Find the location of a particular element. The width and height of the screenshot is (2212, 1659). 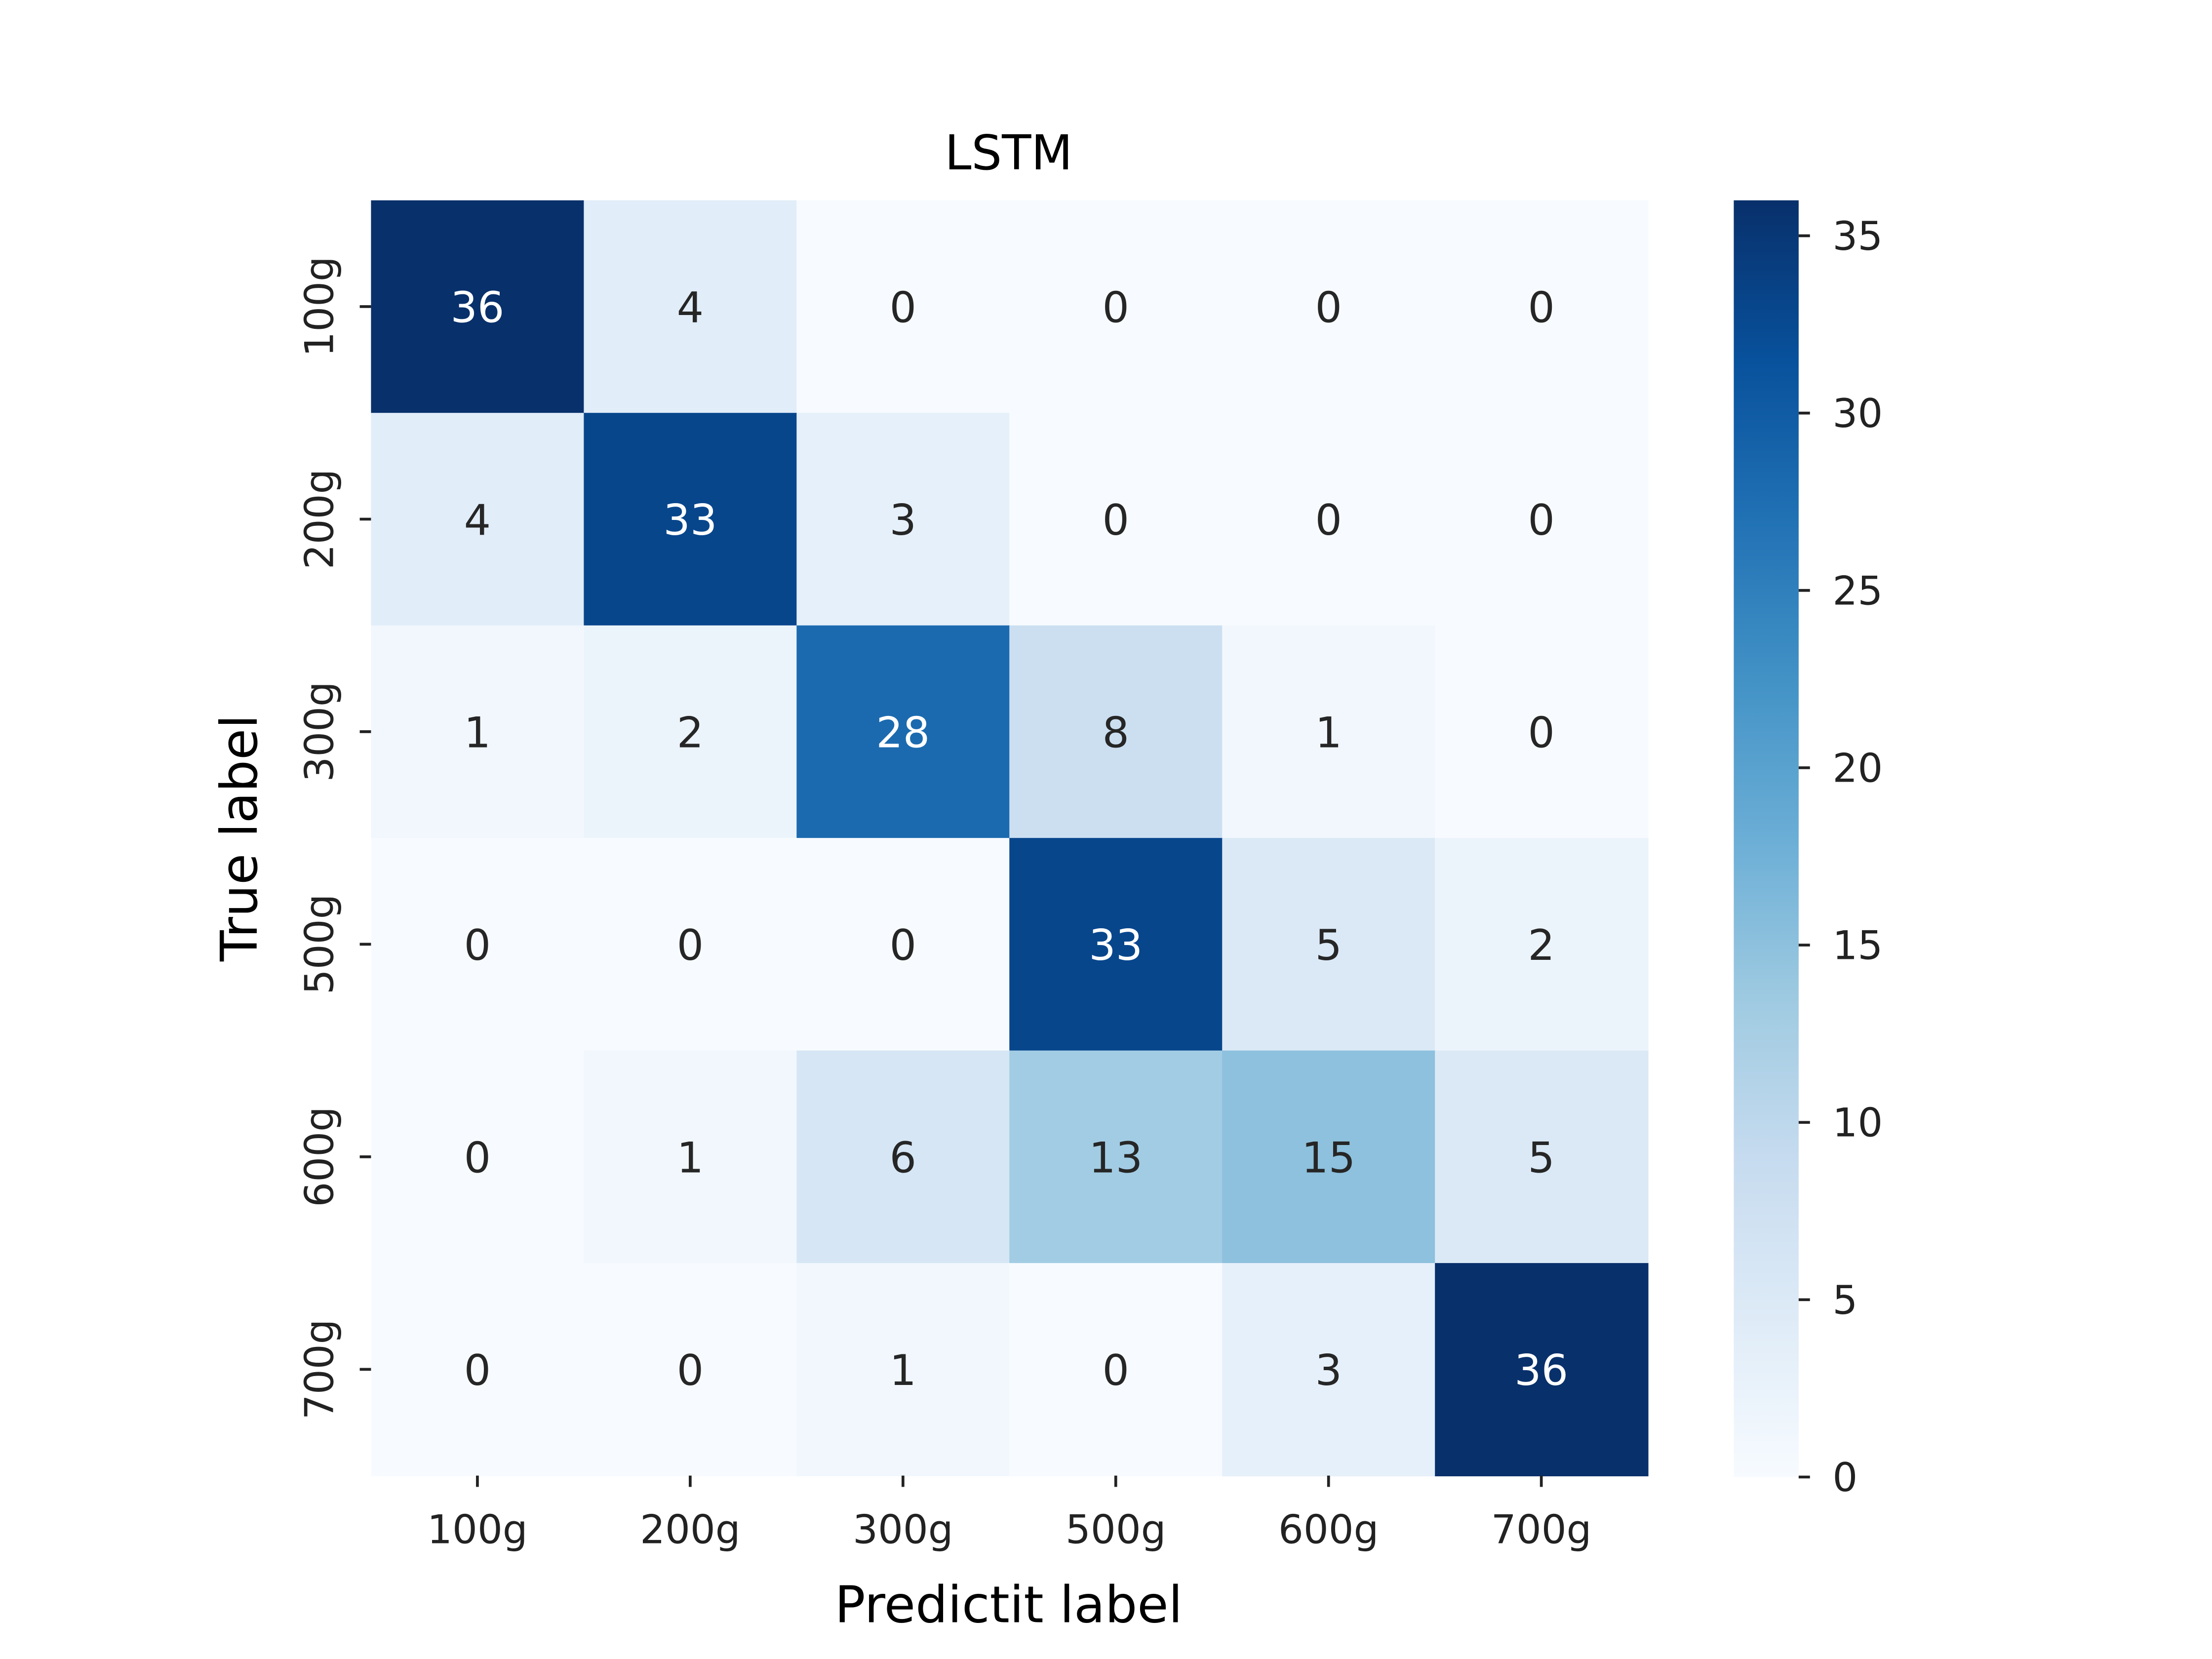

y-tick-label: 300g is located at coordinates (319, 732).